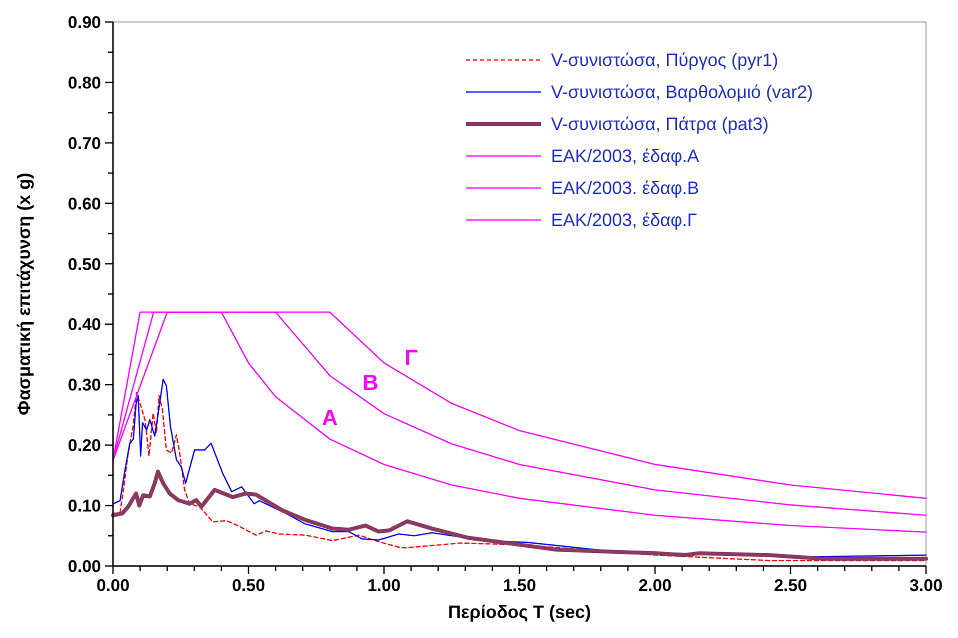 The image size is (958, 638). I want to click on legend-label: V-συνιστώσα, Πύργος (pyr1), so click(664, 60).